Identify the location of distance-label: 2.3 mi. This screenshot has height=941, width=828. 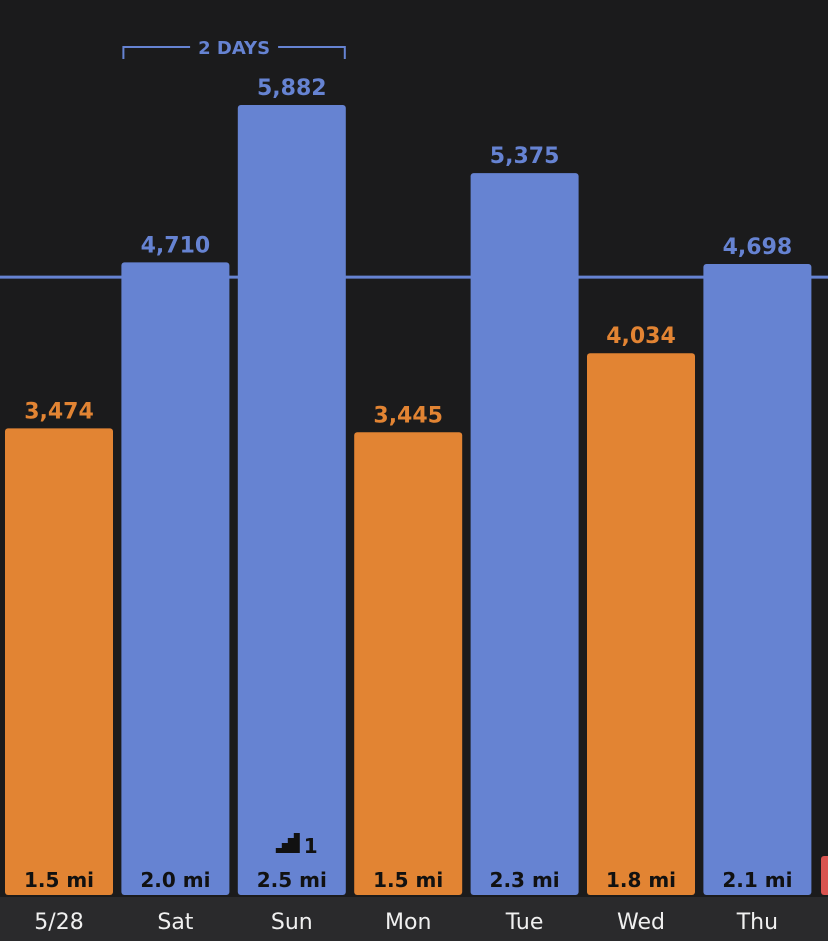
(525, 880).